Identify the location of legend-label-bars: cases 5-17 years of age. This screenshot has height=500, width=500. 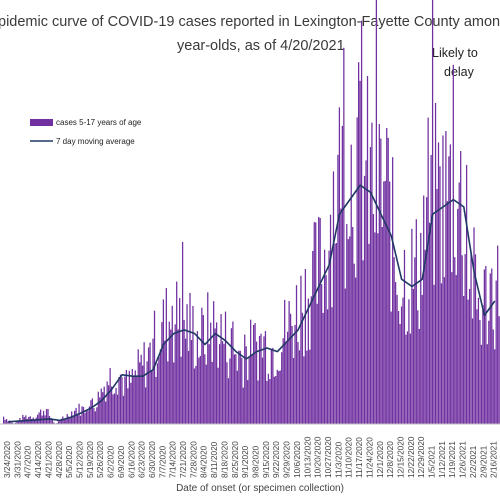
(99, 122).